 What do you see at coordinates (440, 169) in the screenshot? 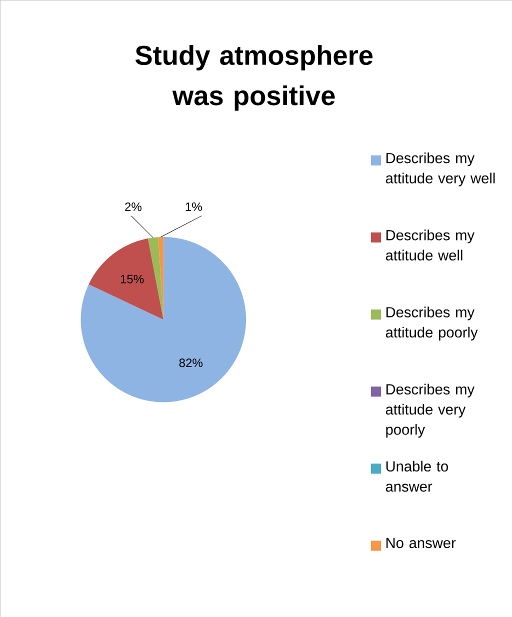
I see `legend-label: Describes my attitude very well` at bounding box center [440, 169].